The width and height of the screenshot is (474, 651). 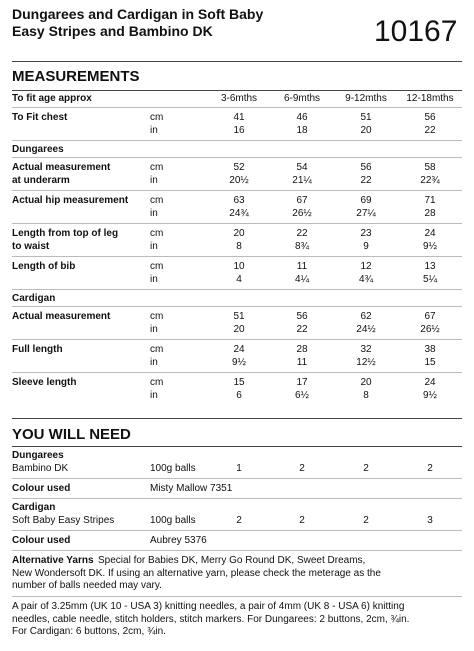 I want to click on row-label: at underarm, so click(x=41, y=180).